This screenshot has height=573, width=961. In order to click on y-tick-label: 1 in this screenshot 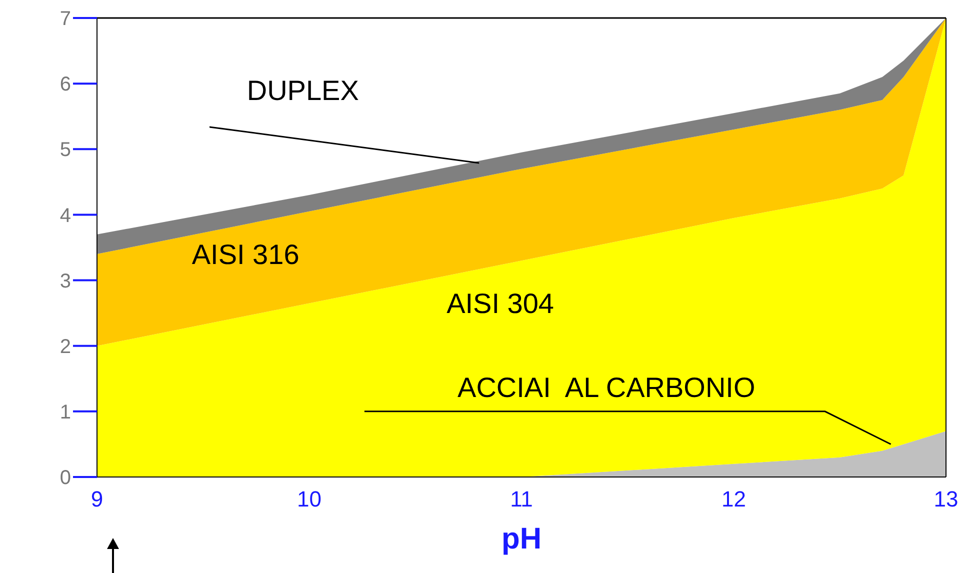, I will do `click(65, 413)`.